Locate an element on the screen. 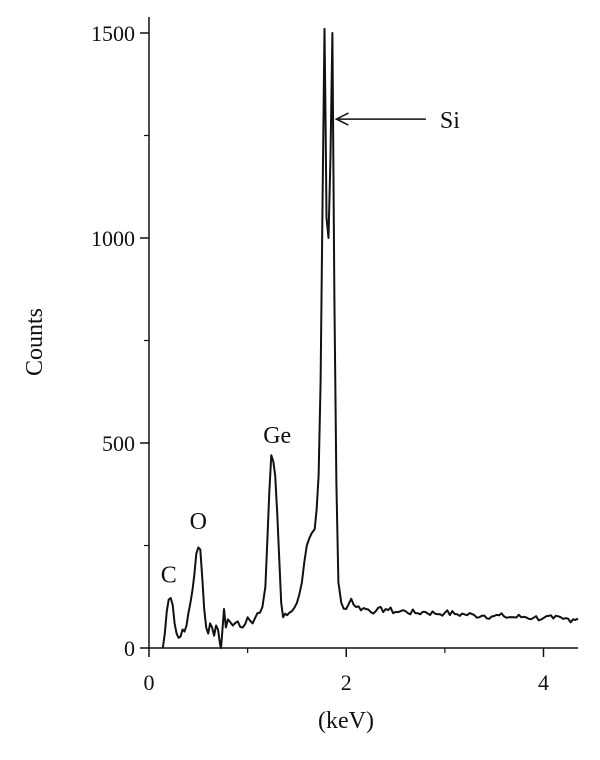  y-ticks: 0 500 1000 1500 is located at coordinates (120, 341).